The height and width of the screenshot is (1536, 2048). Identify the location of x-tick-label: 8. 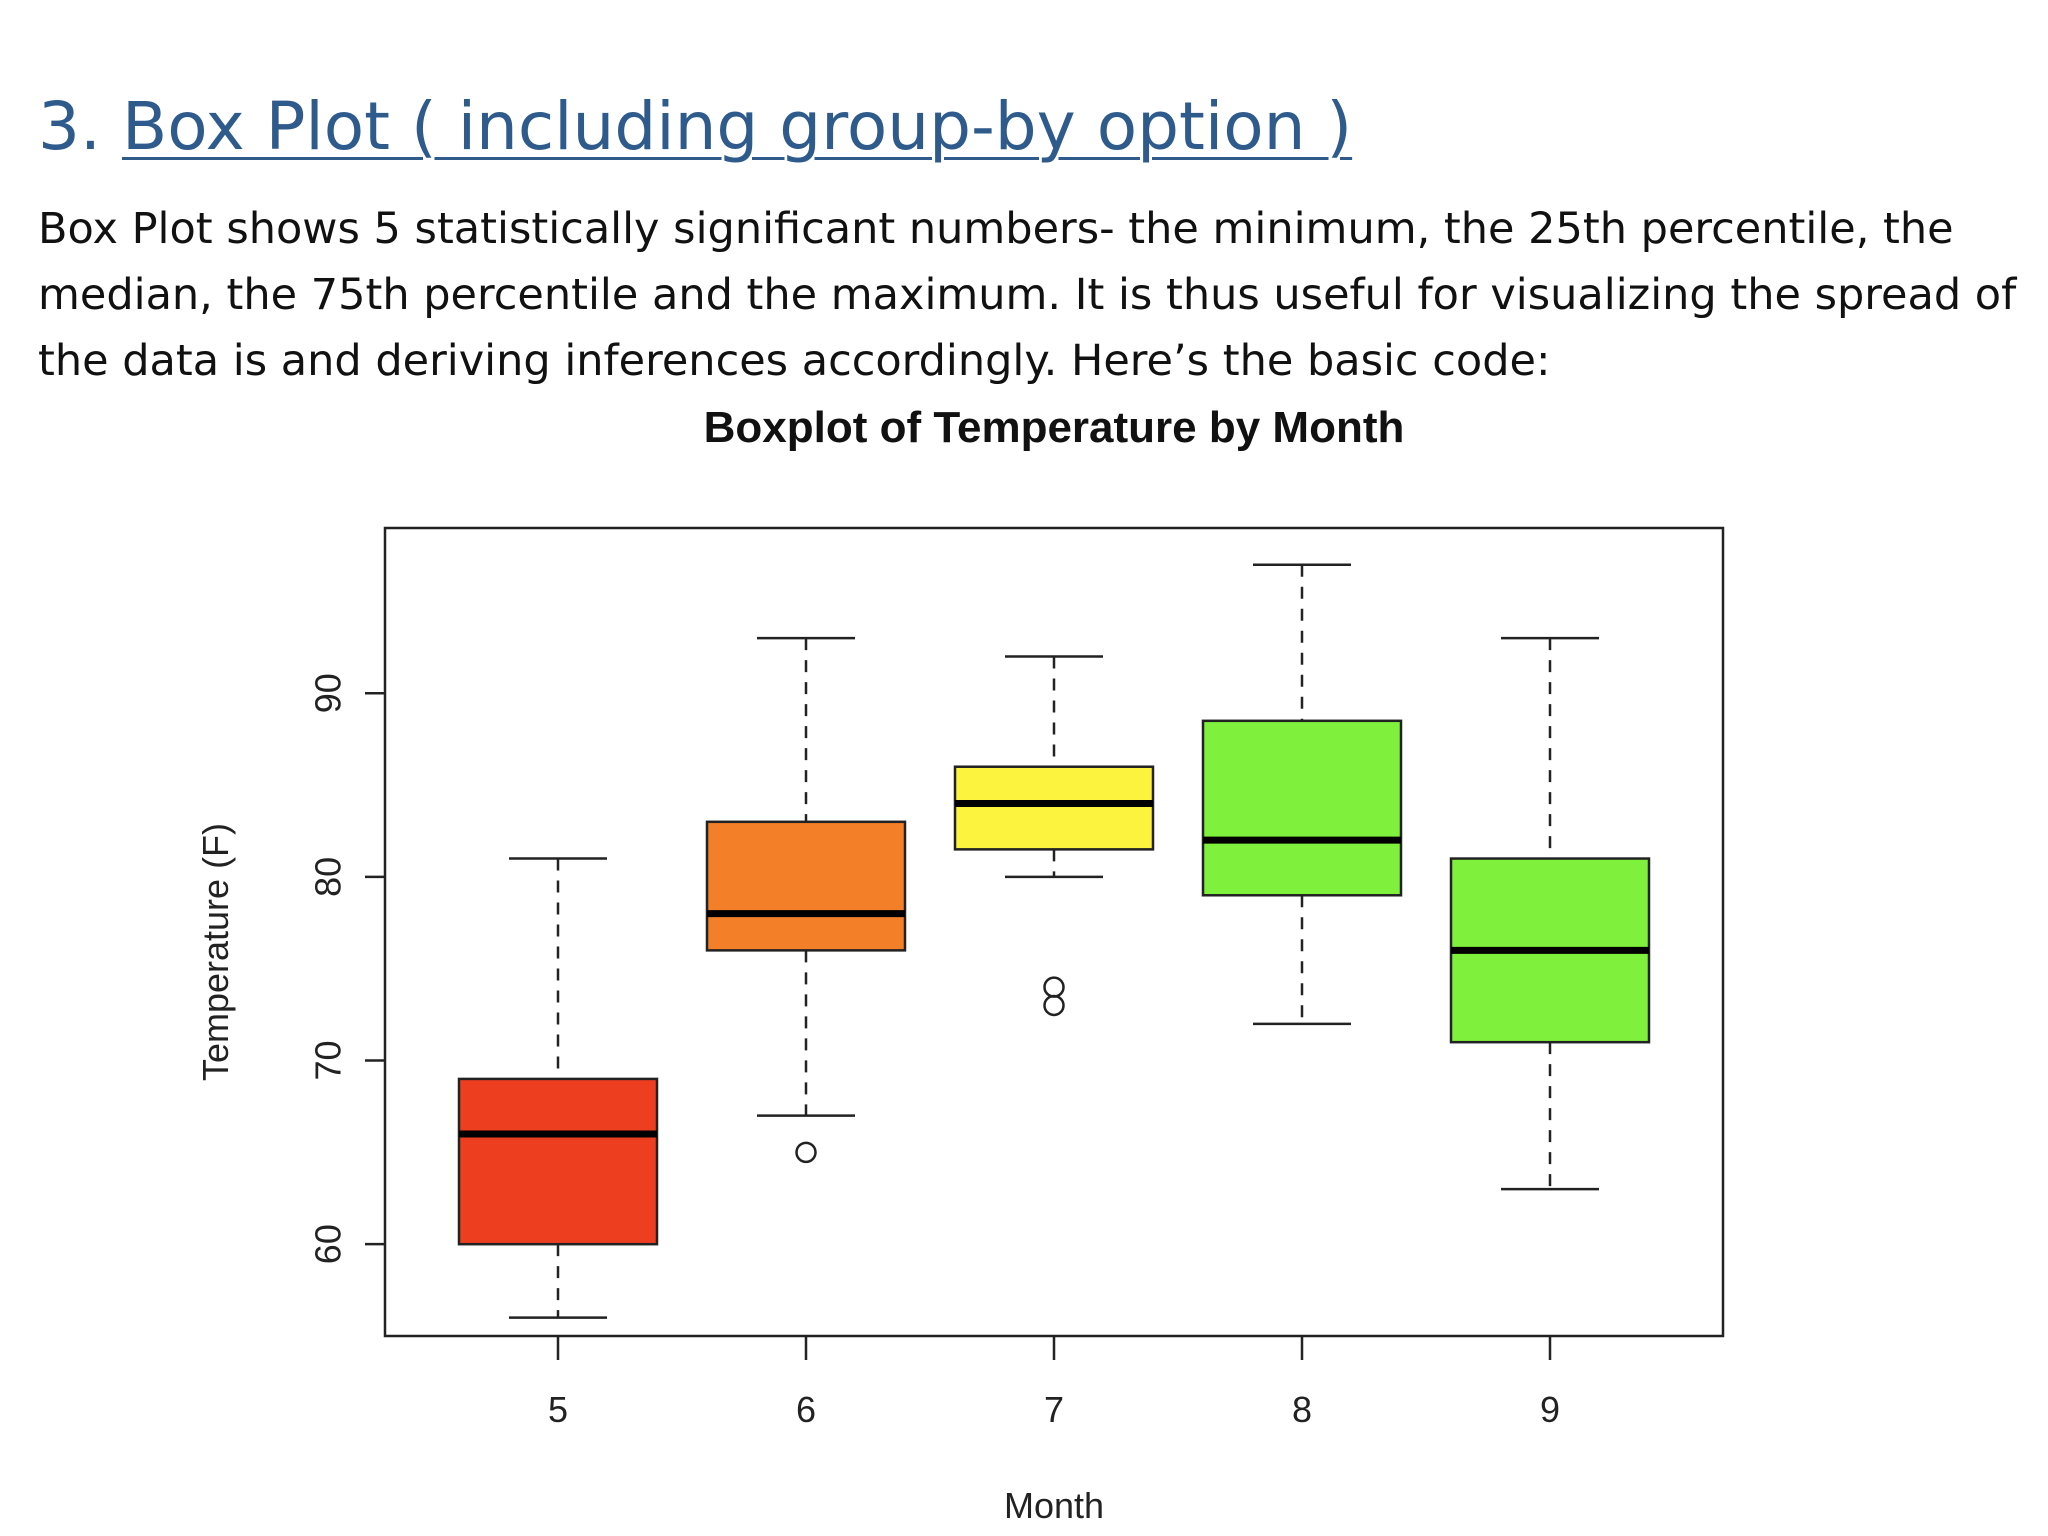
(1302, 1409).